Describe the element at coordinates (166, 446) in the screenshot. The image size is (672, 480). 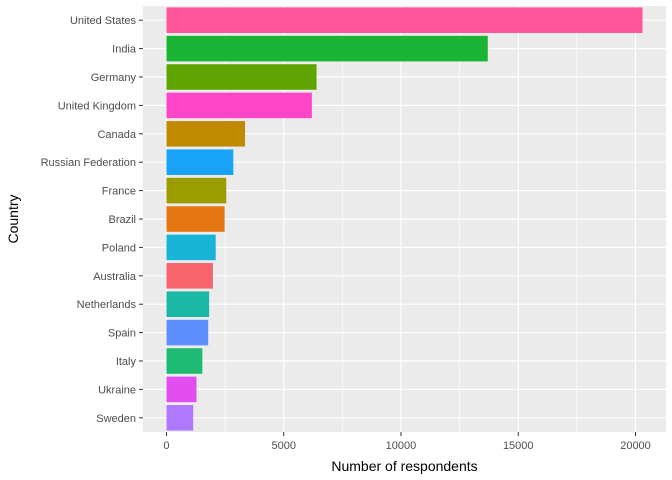
I see `x-tick-label: 0` at that location.